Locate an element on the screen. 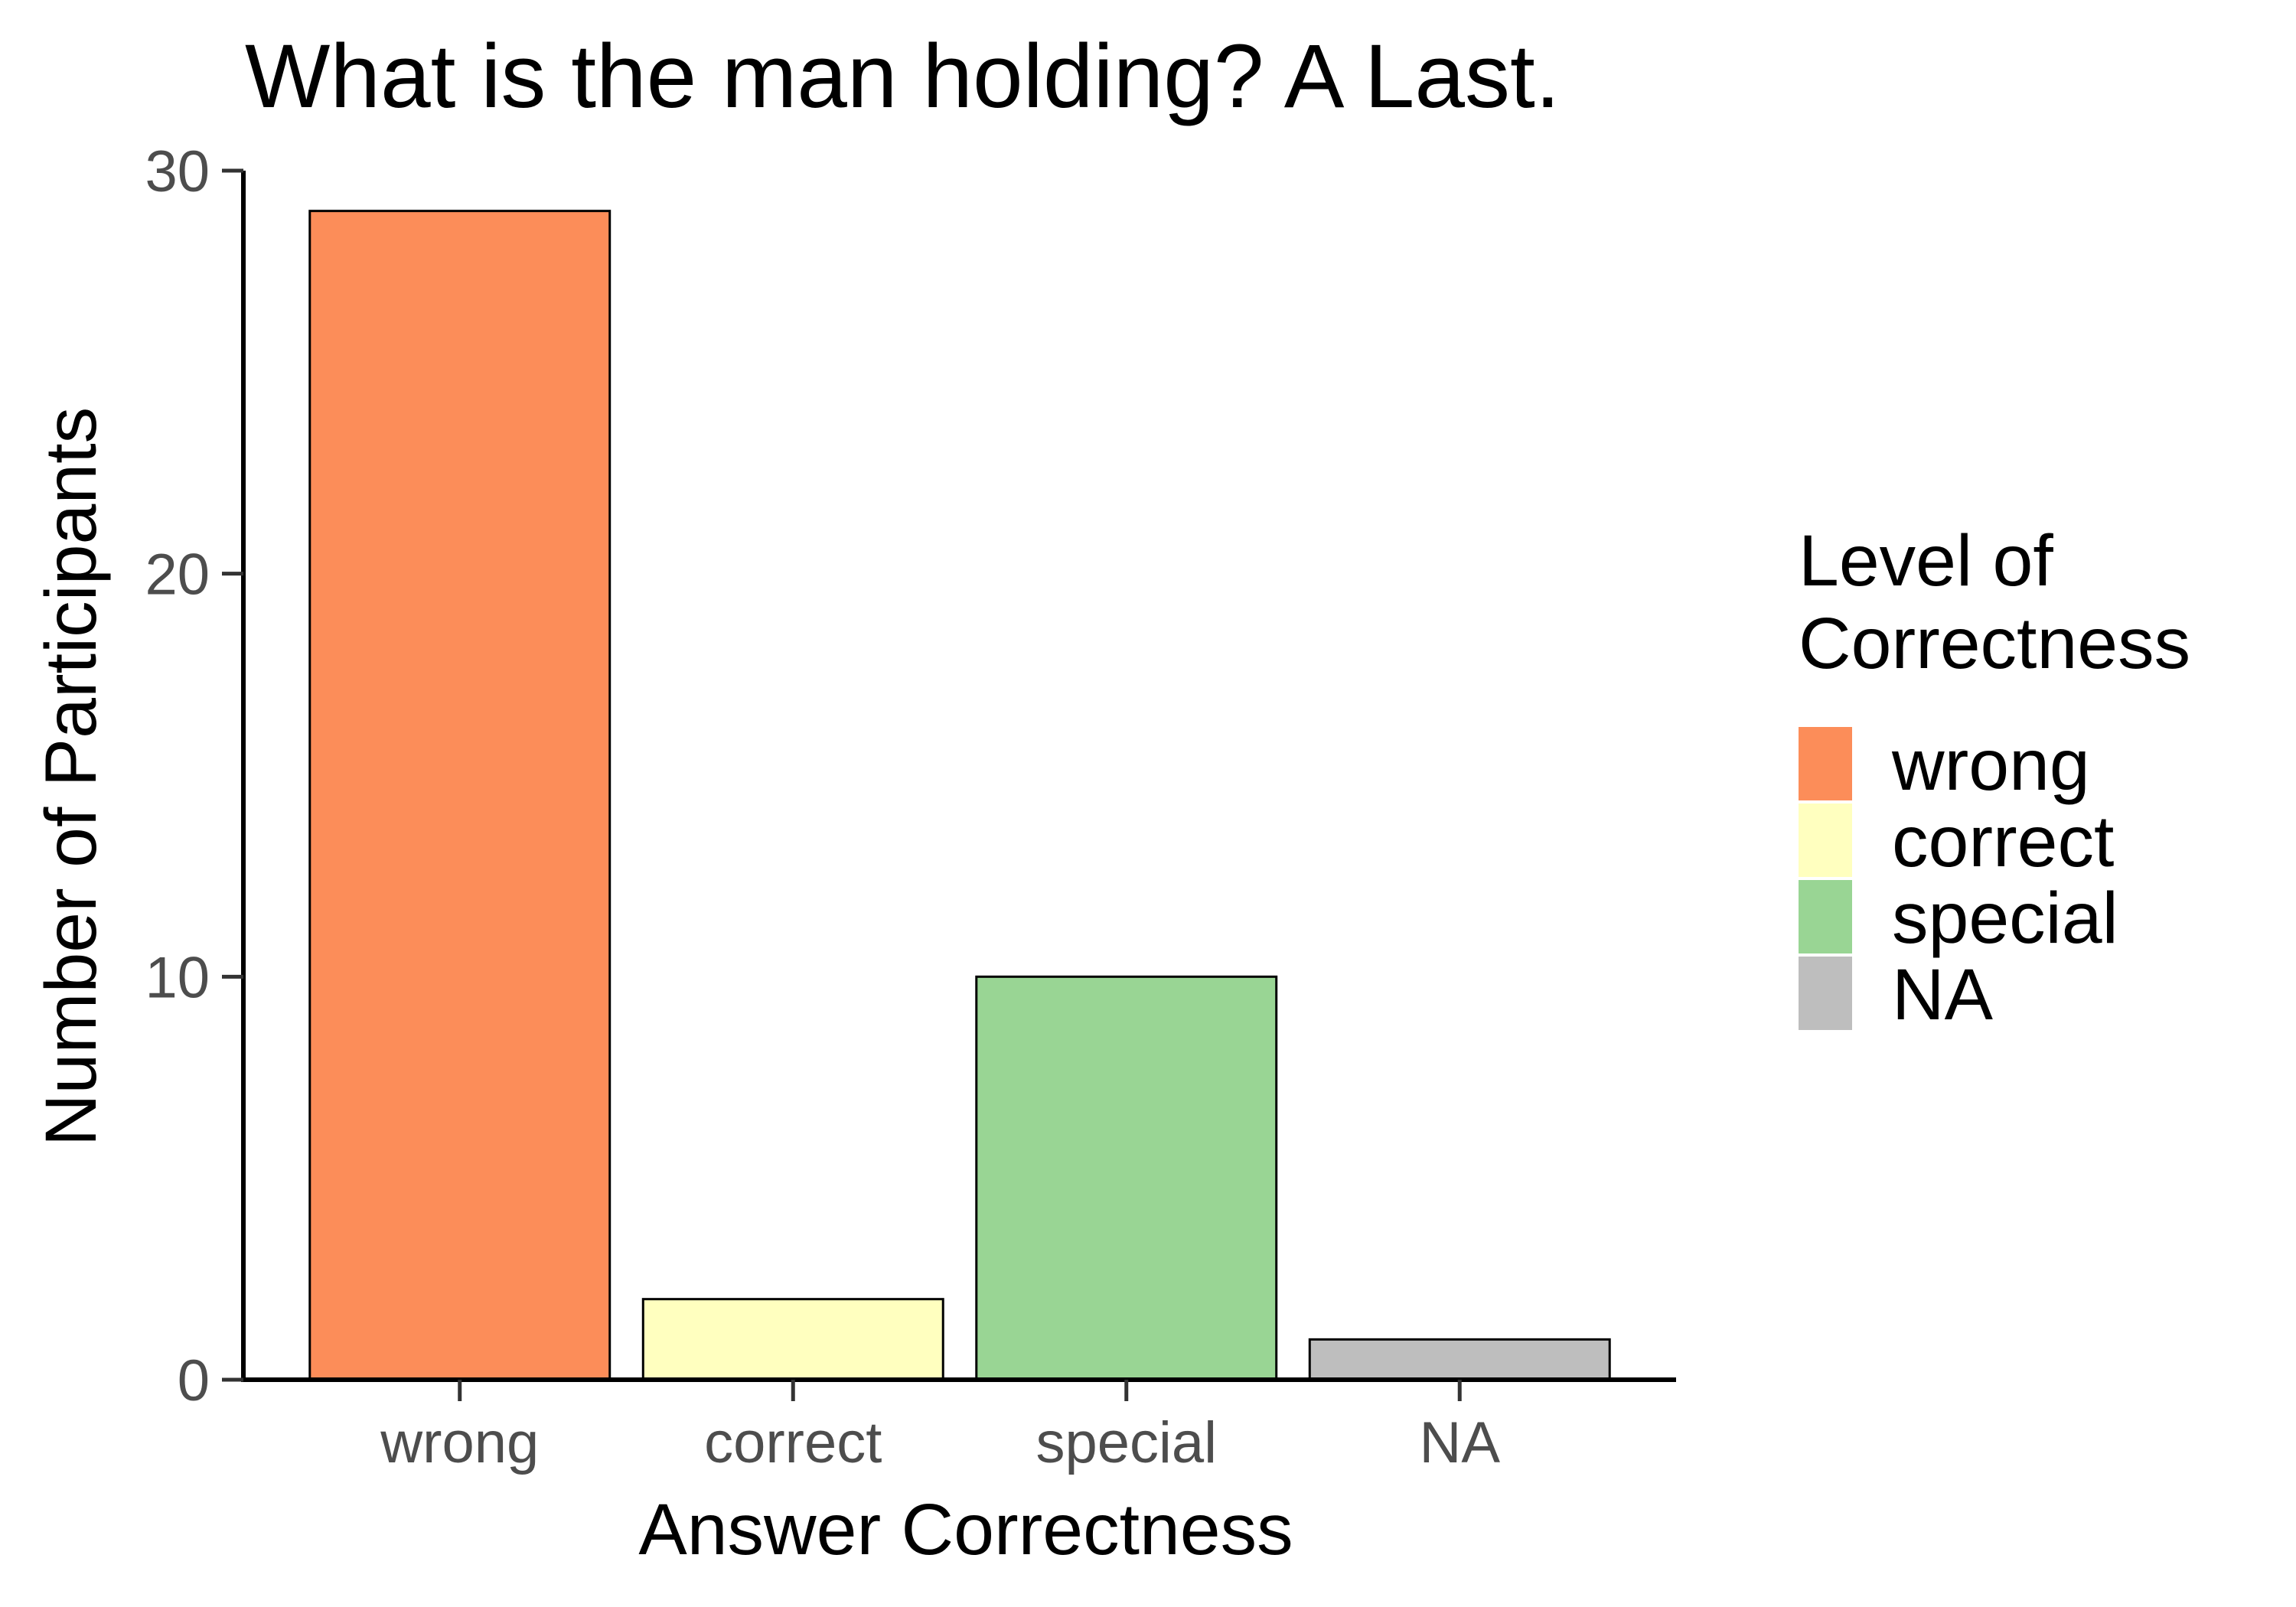 The height and width of the screenshot is (1607, 2296). legend-key-wrong is located at coordinates (1825, 763).